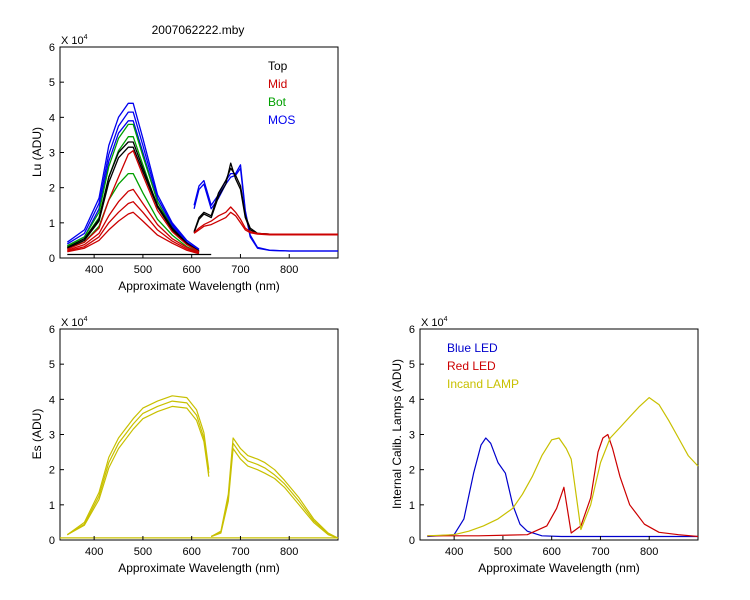 The width and height of the screenshot is (750, 600). I want to click on lu-chart-title: 2007062222.mby, so click(198, 30).